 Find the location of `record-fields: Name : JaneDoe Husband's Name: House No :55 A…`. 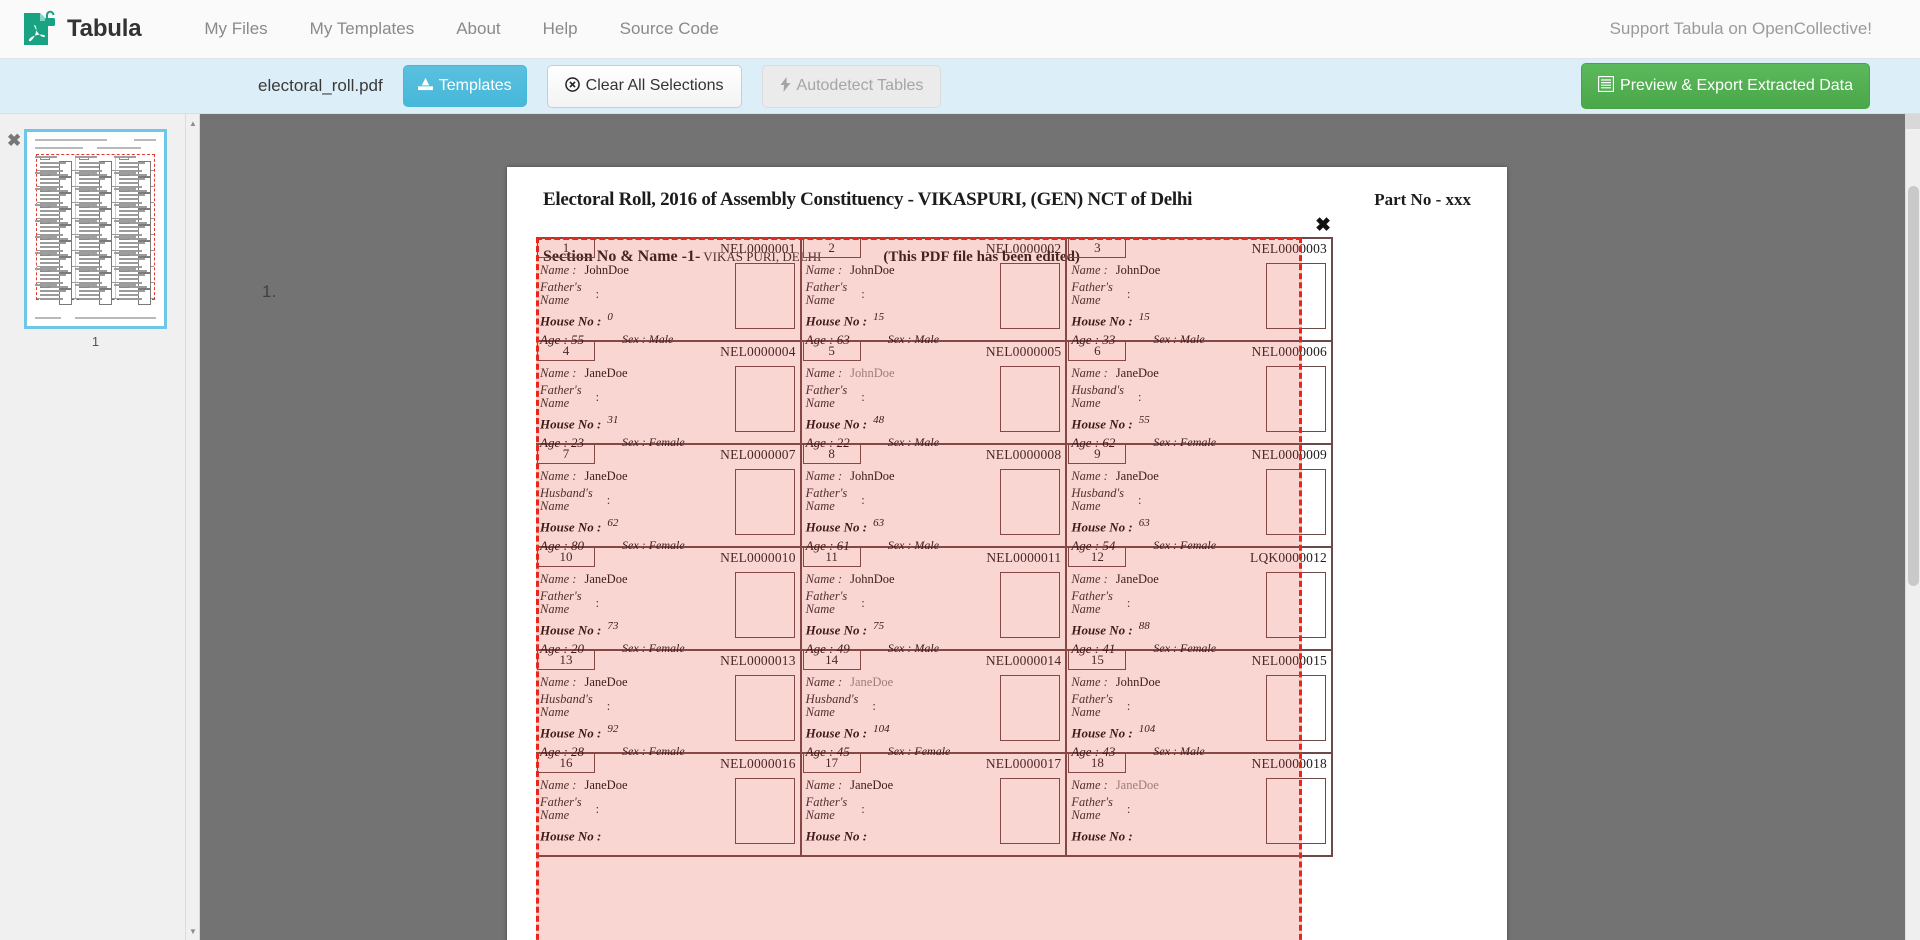

record-fields: Name : JaneDoe Husband's Name: House No :55 A… is located at coordinates (1143, 408).